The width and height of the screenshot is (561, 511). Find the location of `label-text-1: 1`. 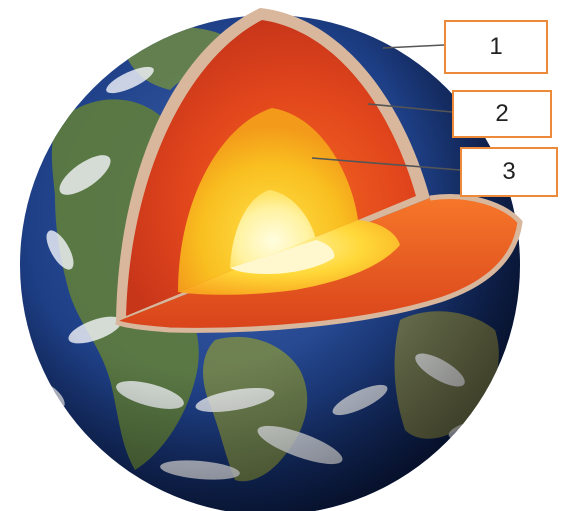

label-text-1: 1 is located at coordinates (496, 46).